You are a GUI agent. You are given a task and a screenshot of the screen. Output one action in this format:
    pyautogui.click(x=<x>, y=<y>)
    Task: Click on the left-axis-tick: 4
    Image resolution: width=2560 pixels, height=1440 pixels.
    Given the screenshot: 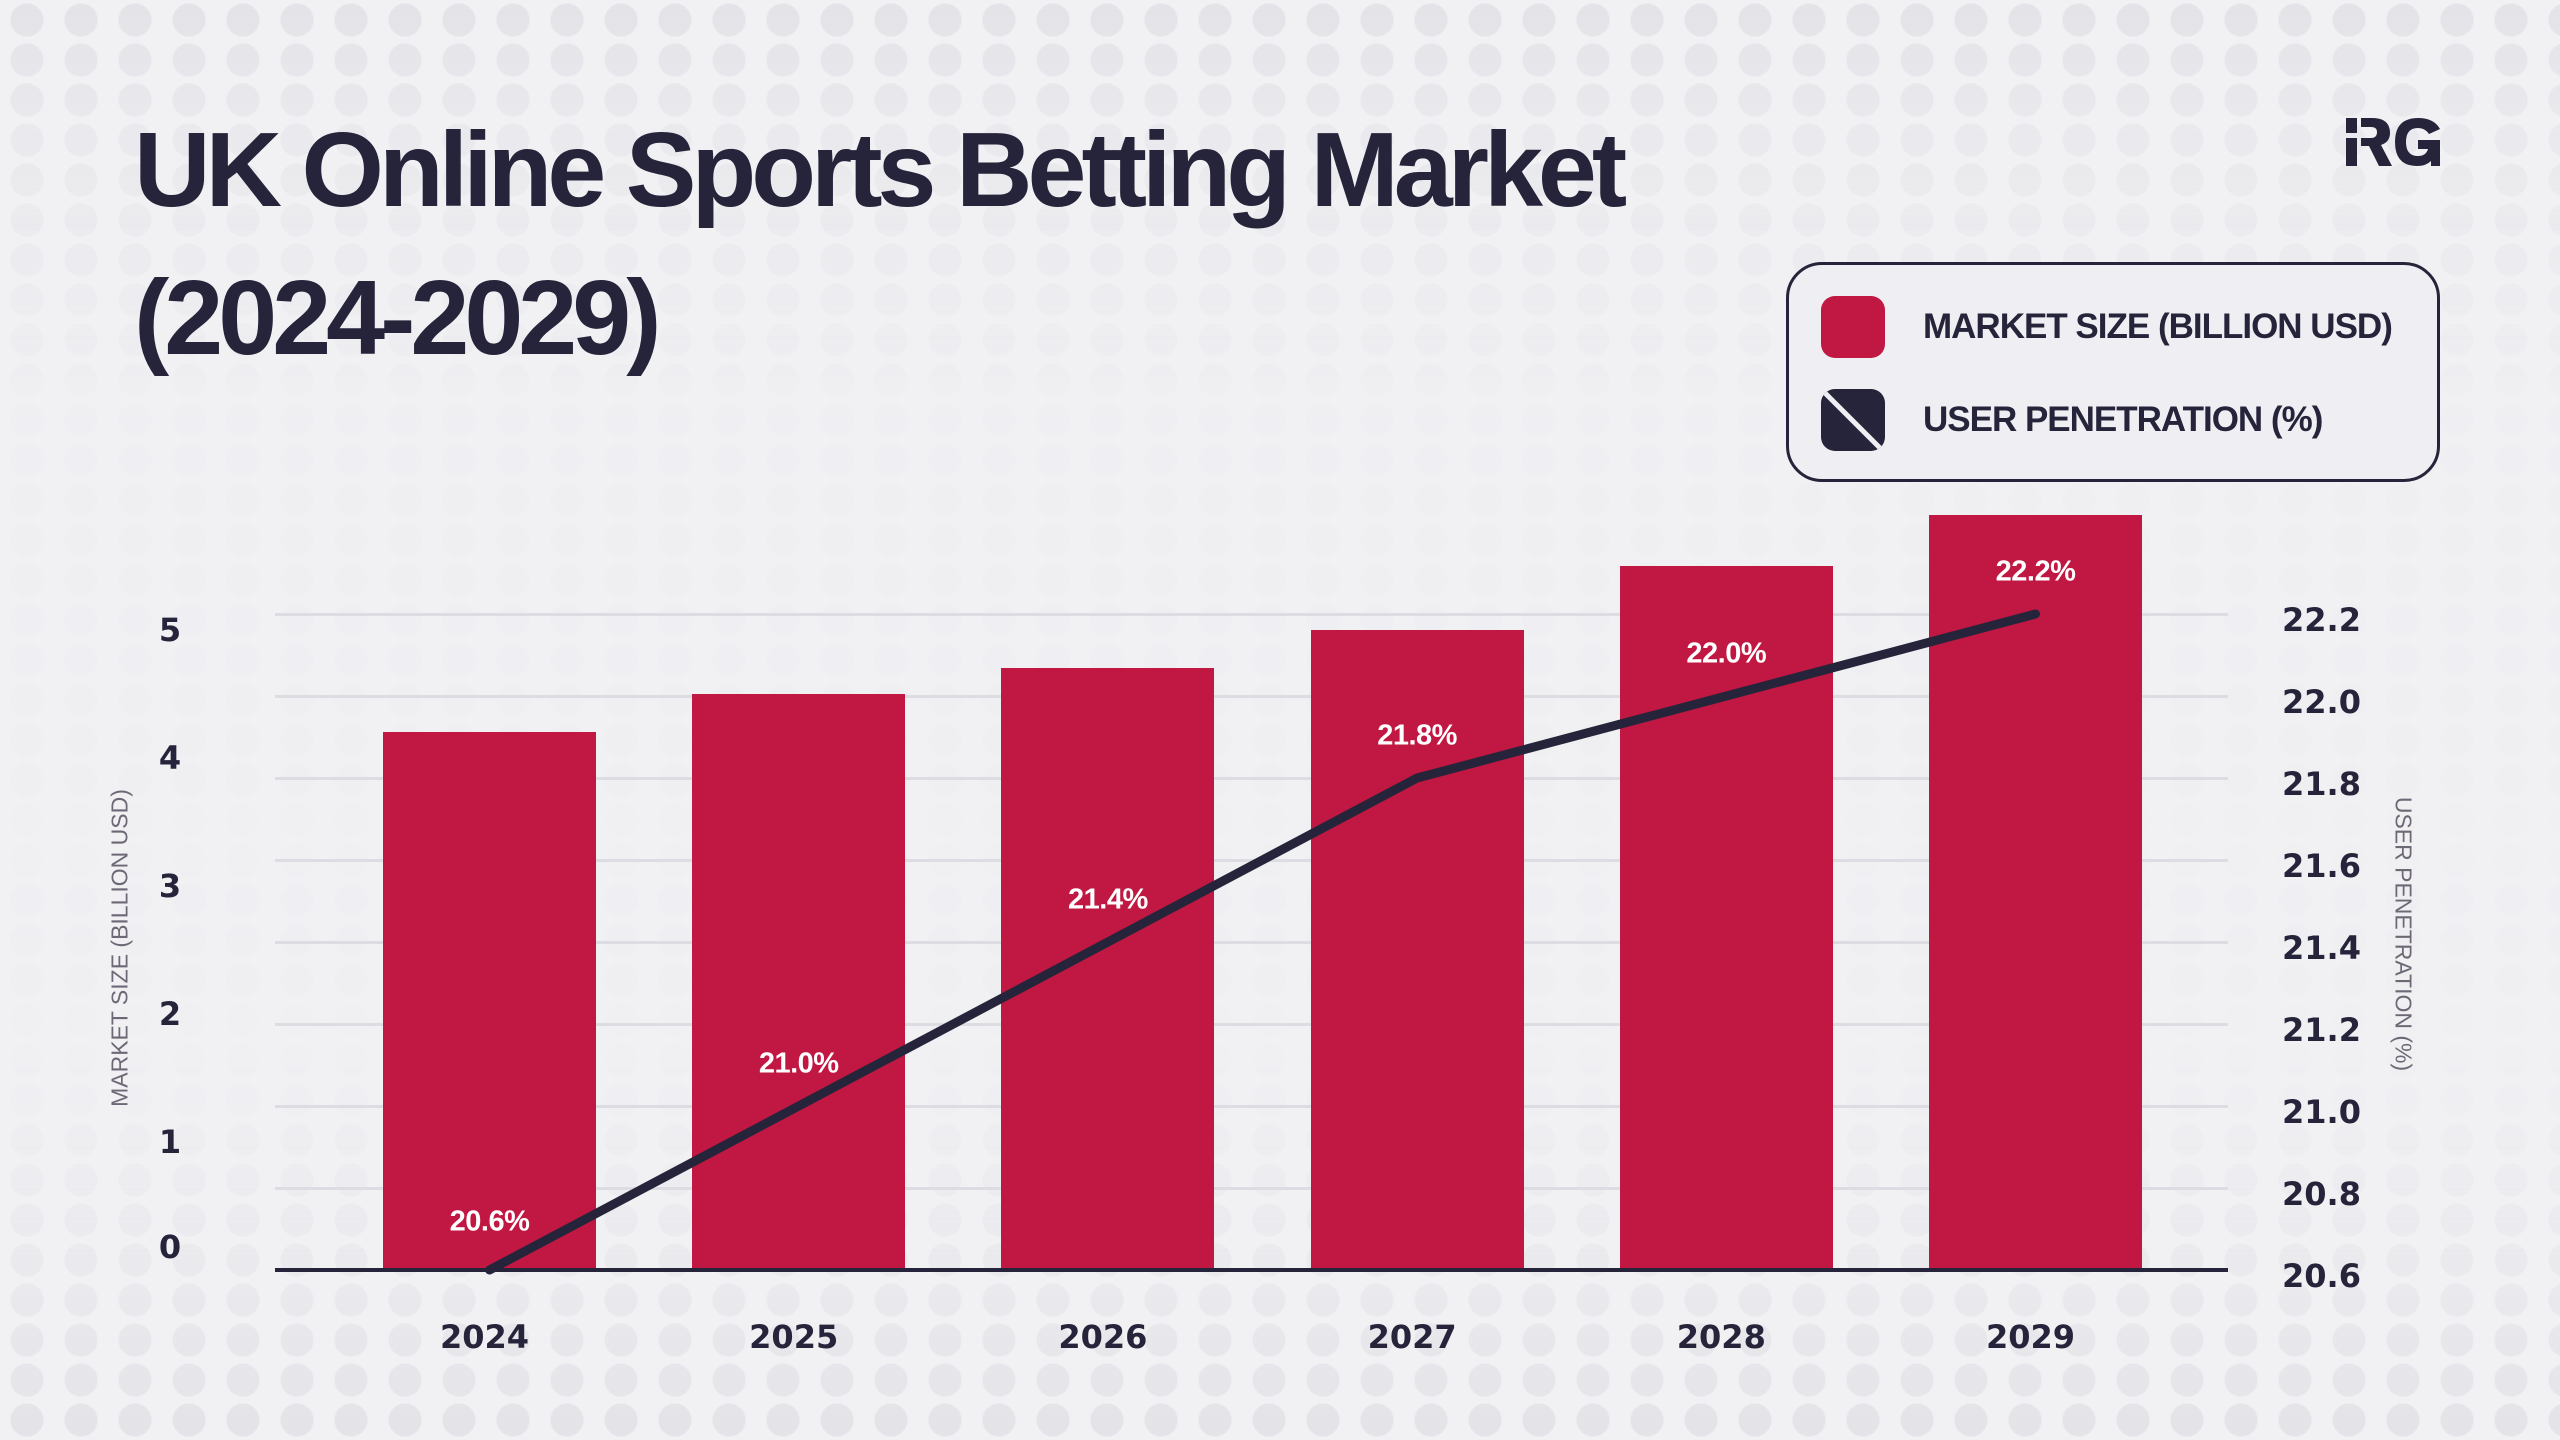 What is the action you would take?
    pyautogui.click(x=170, y=758)
    